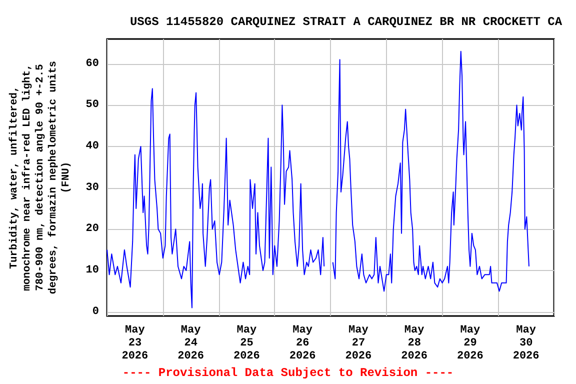 The image size is (576, 384). What do you see at coordinates (135, 343) in the screenshot?
I see `x-tick-label: May 23 2026` at bounding box center [135, 343].